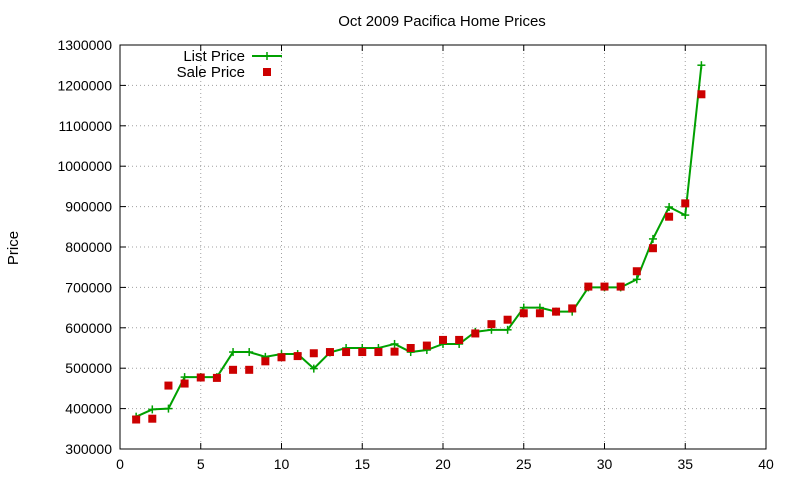  What do you see at coordinates (443, 464) in the screenshot?
I see `x-tick-label: 20` at bounding box center [443, 464].